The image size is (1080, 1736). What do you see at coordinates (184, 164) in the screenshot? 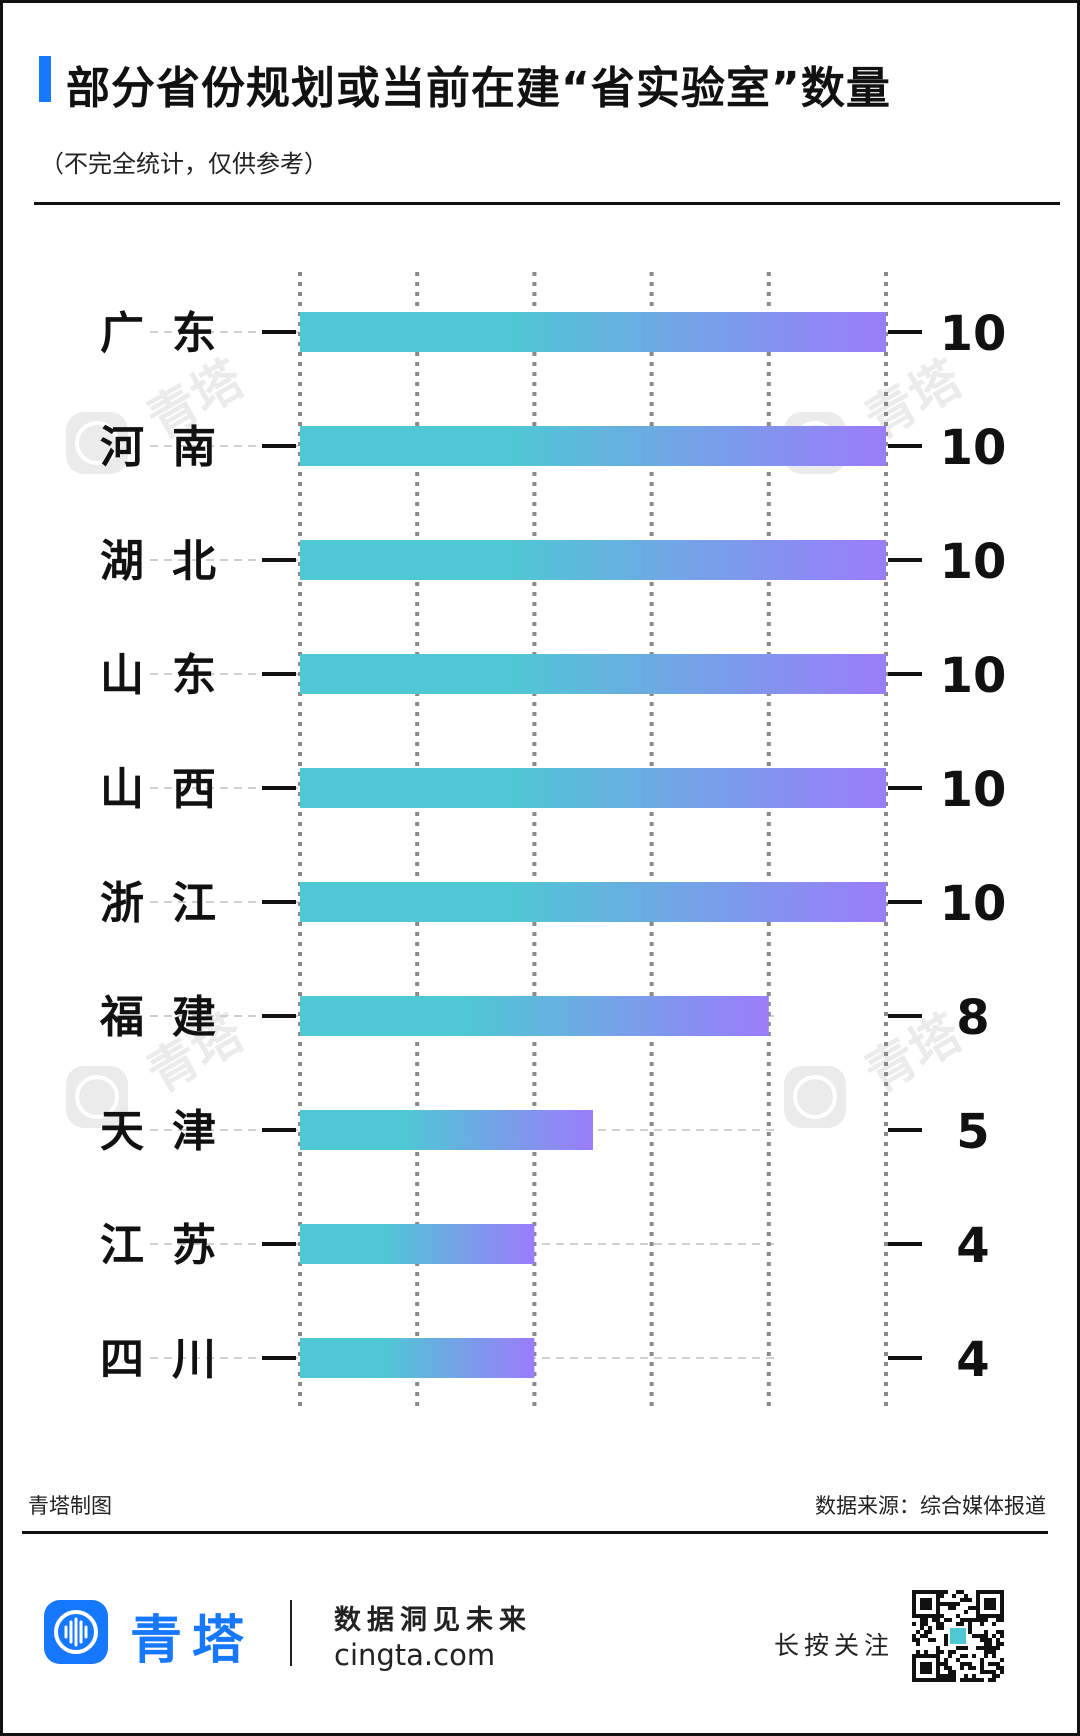
I see `page-subtitle: （不完全统计，仅供参考）` at bounding box center [184, 164].